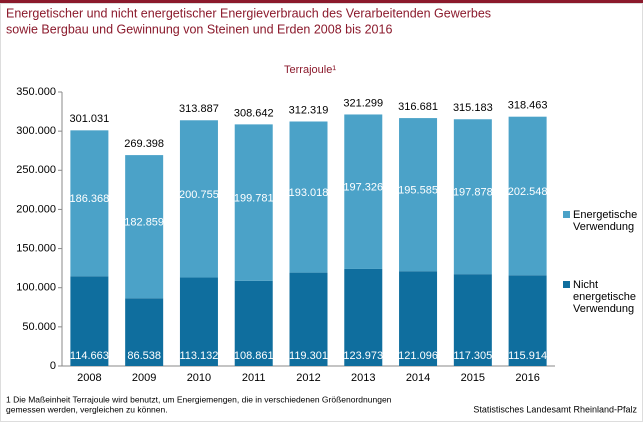 The height and width of the screenshot is (422, 643). What do you see at coordinates (89, 378) in the screenshot?
I see `x-tick-label: 2008` at bounding box center [89, 378].